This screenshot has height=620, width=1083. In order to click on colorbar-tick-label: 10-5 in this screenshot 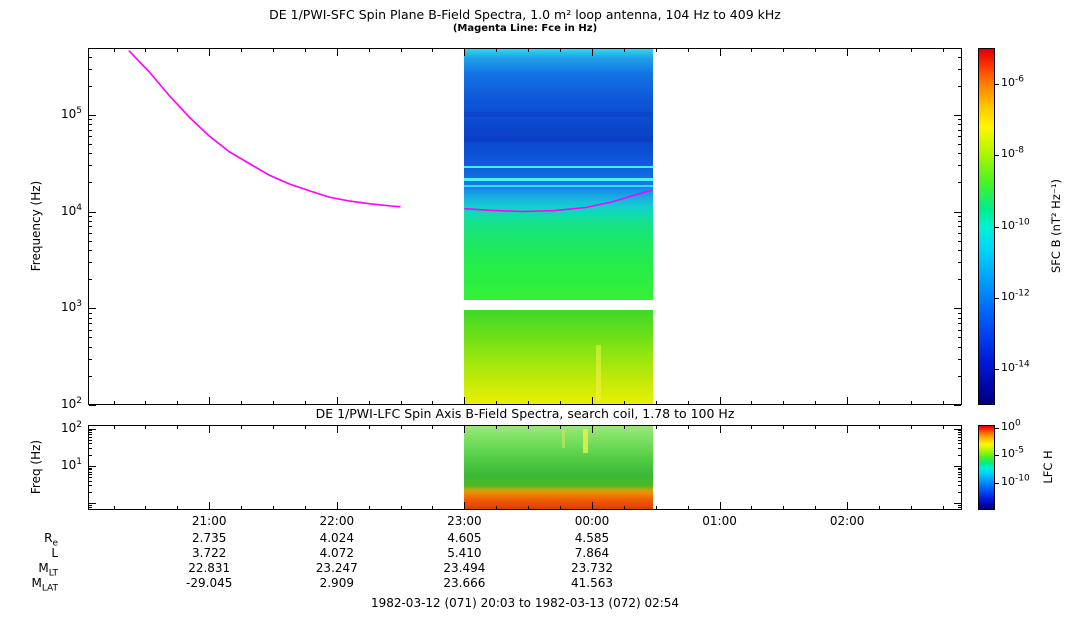, I will do `click(1012, 453)`.